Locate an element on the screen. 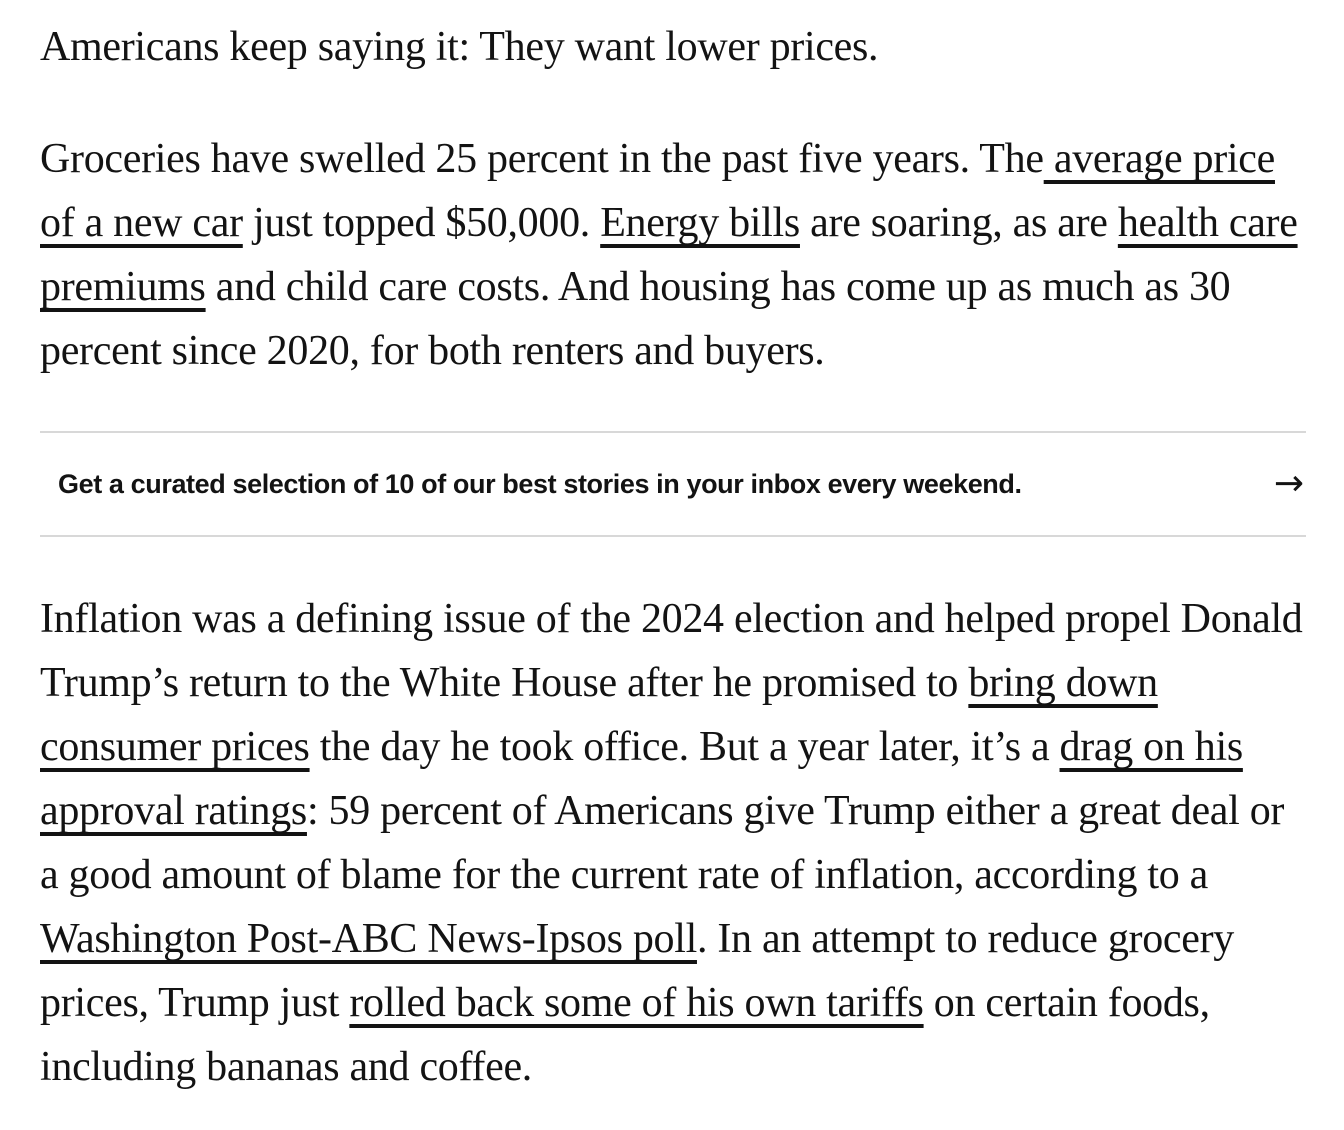  link-bring-down-consumer-prices: bring down consumer prices is located at coordinates (599, 715).